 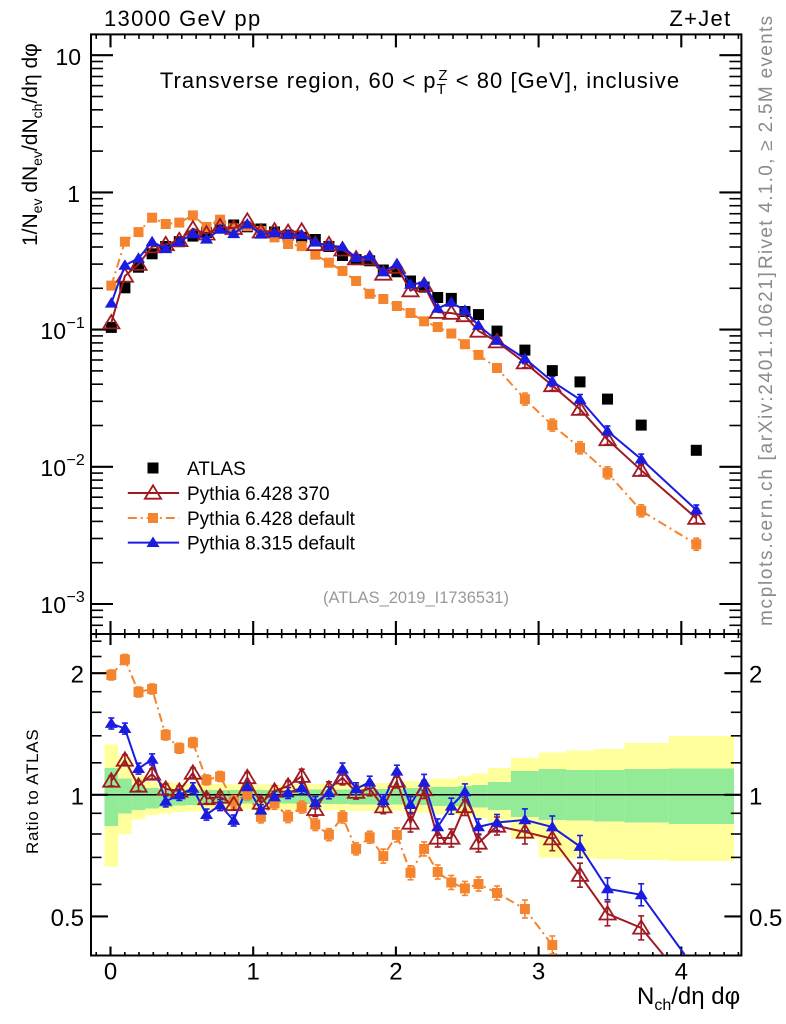 What do you see at coordinates (416, 598) in the screenshot?
I see `svg-text: (ATLAS_2019_I1736531)` at bounding box center [416, 598].